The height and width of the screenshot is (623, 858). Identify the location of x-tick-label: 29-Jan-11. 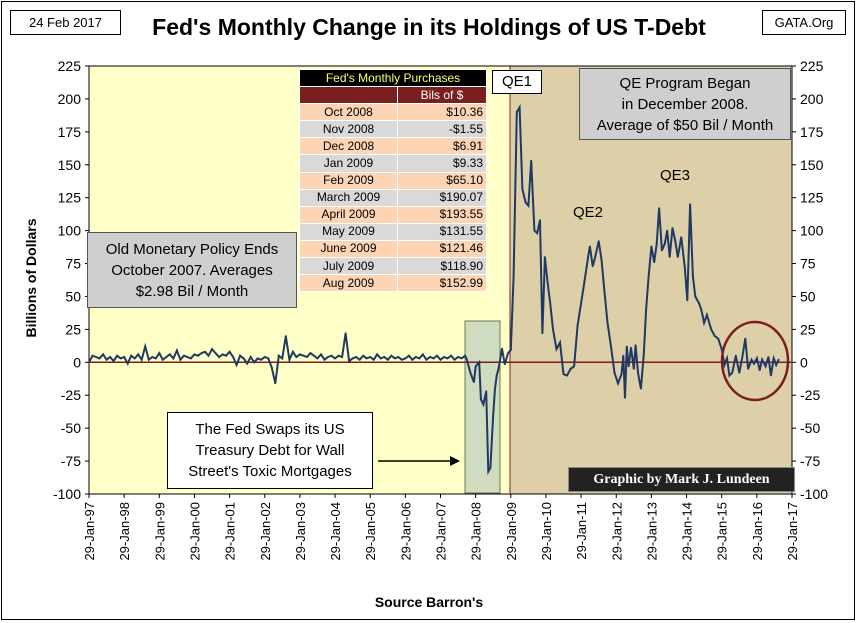
(581, 531).